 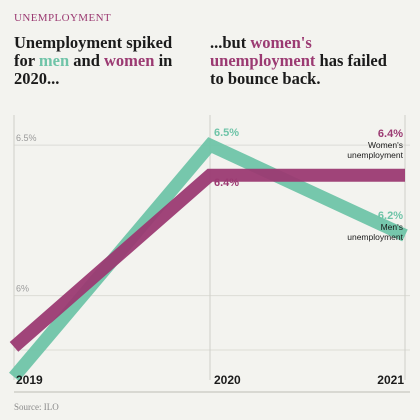 What do you see at coordinates (375, 237) in the screenshot?
I see `series-label-men: unemployment` at bounding box center [375, 237].